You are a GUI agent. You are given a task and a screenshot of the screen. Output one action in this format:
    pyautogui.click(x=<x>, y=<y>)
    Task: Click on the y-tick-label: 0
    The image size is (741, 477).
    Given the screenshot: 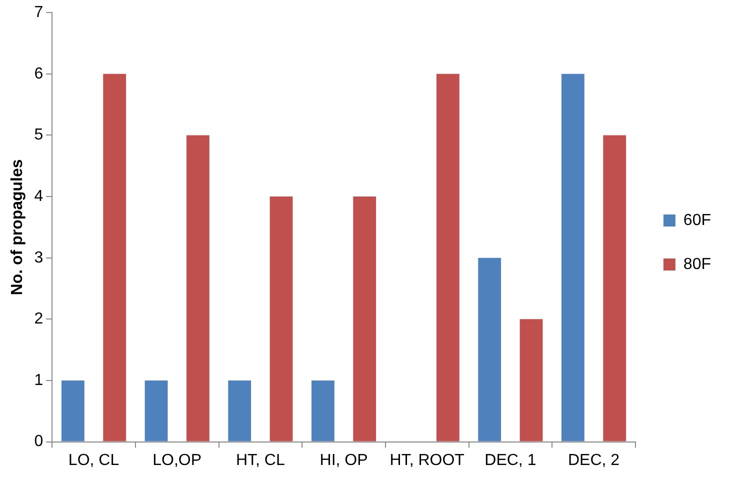 What is the action you would take?
    pyautogui.click(x=39, y=441)
    